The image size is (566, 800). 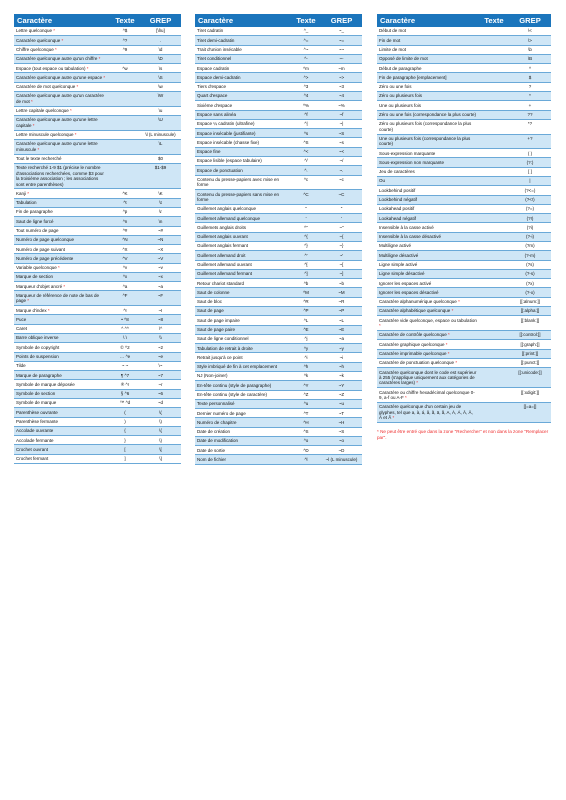 I want to click on grep-code: [[:unicode:]], so click(x=530, y=378).